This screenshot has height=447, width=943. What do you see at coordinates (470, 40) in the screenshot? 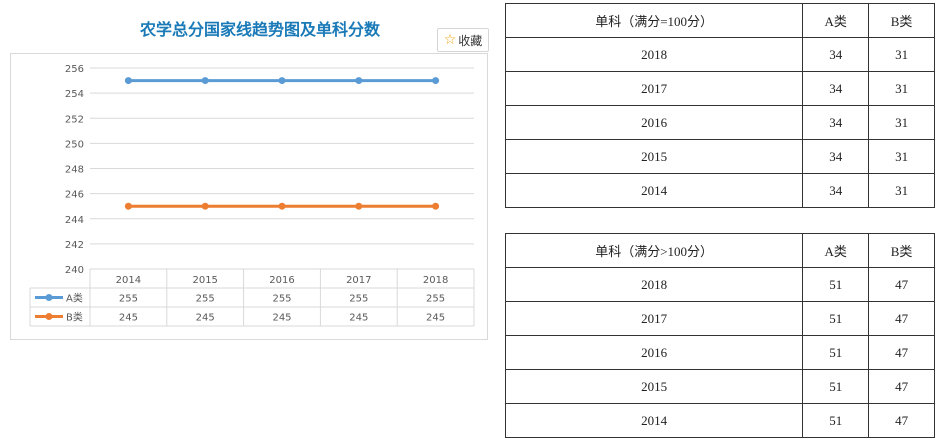
I see `favorite-label: 收藏` at bounding box center [470, 40].